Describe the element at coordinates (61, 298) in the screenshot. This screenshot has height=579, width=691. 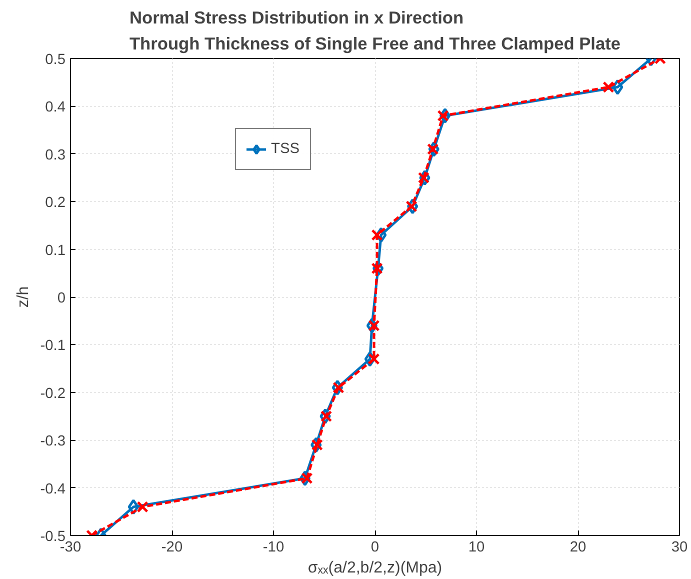
I see `y-tick-label: 0` at that location.